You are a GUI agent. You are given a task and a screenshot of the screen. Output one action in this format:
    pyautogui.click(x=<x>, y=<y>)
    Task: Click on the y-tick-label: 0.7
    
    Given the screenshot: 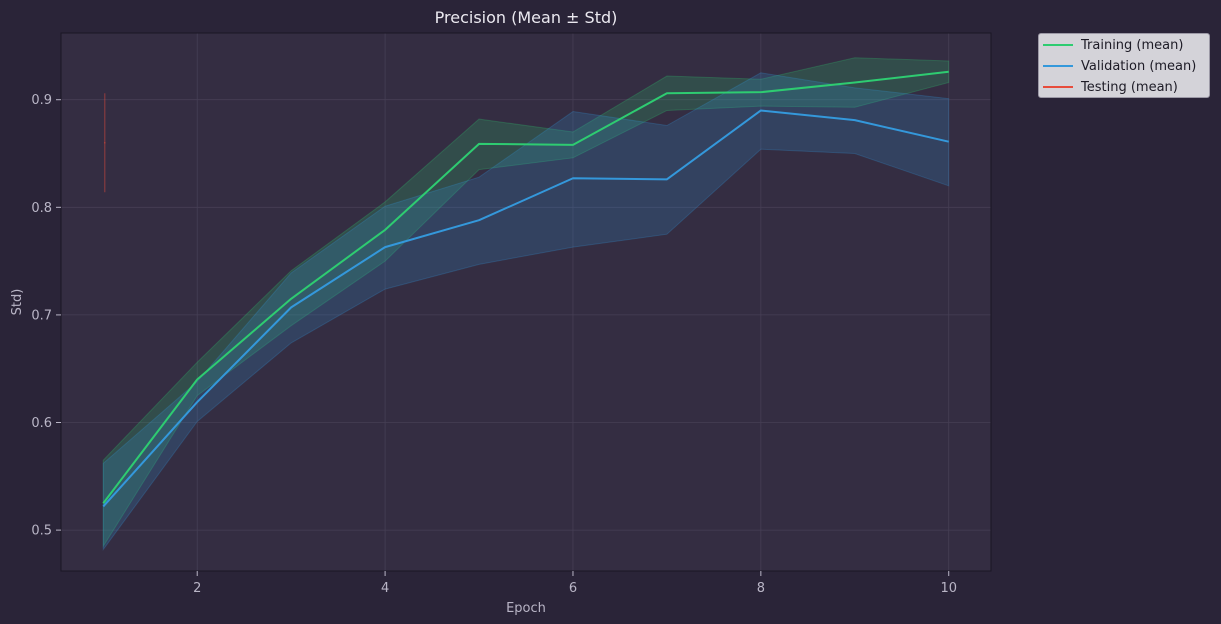 What is the action you would take?
    pyautogui.click(x=41, y=315)
    